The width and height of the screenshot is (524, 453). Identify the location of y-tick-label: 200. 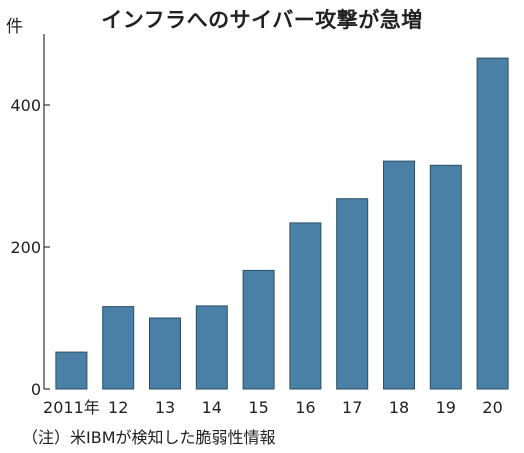
(25, 247).